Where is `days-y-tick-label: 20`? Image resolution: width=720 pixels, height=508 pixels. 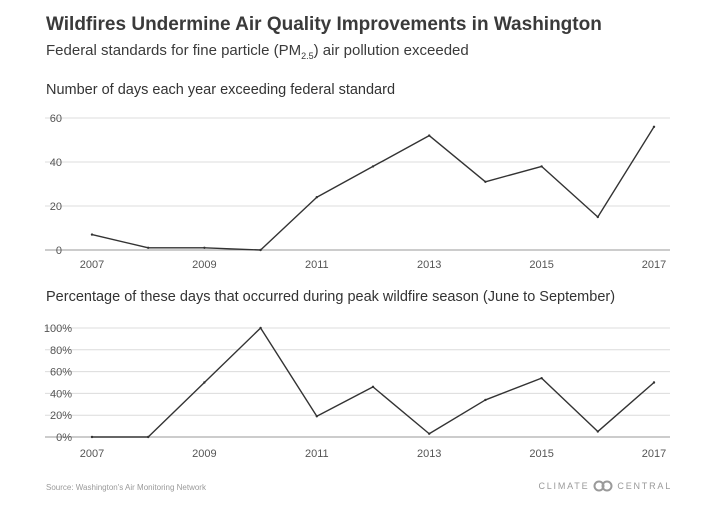 days-y-tick-label: 20 is located at coordinates (56, 207).